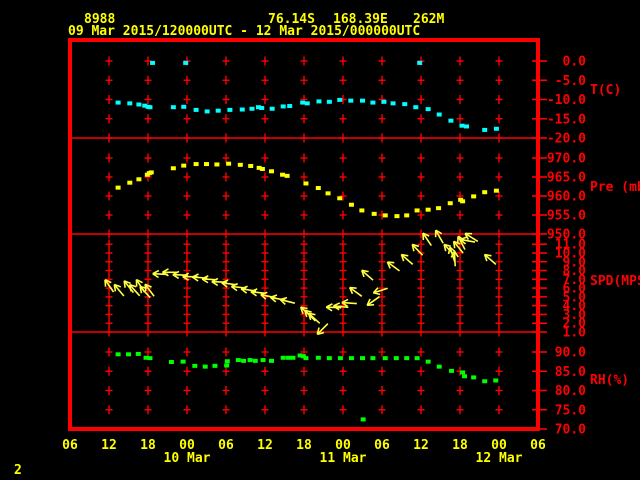 The height and width of the screenshot is (480, 640). What do you see at coordinates (300, 282) in the screenshot?
I see `wind-arrow-series` at bounding box center [300, 282].